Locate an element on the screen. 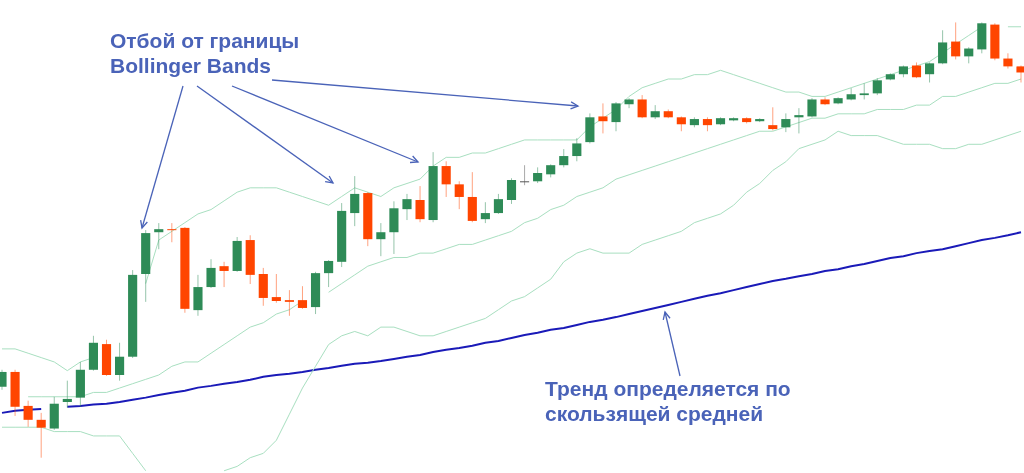  annotation: Отбой от границы Bollinger Bands is located at coordinates (205, 53).